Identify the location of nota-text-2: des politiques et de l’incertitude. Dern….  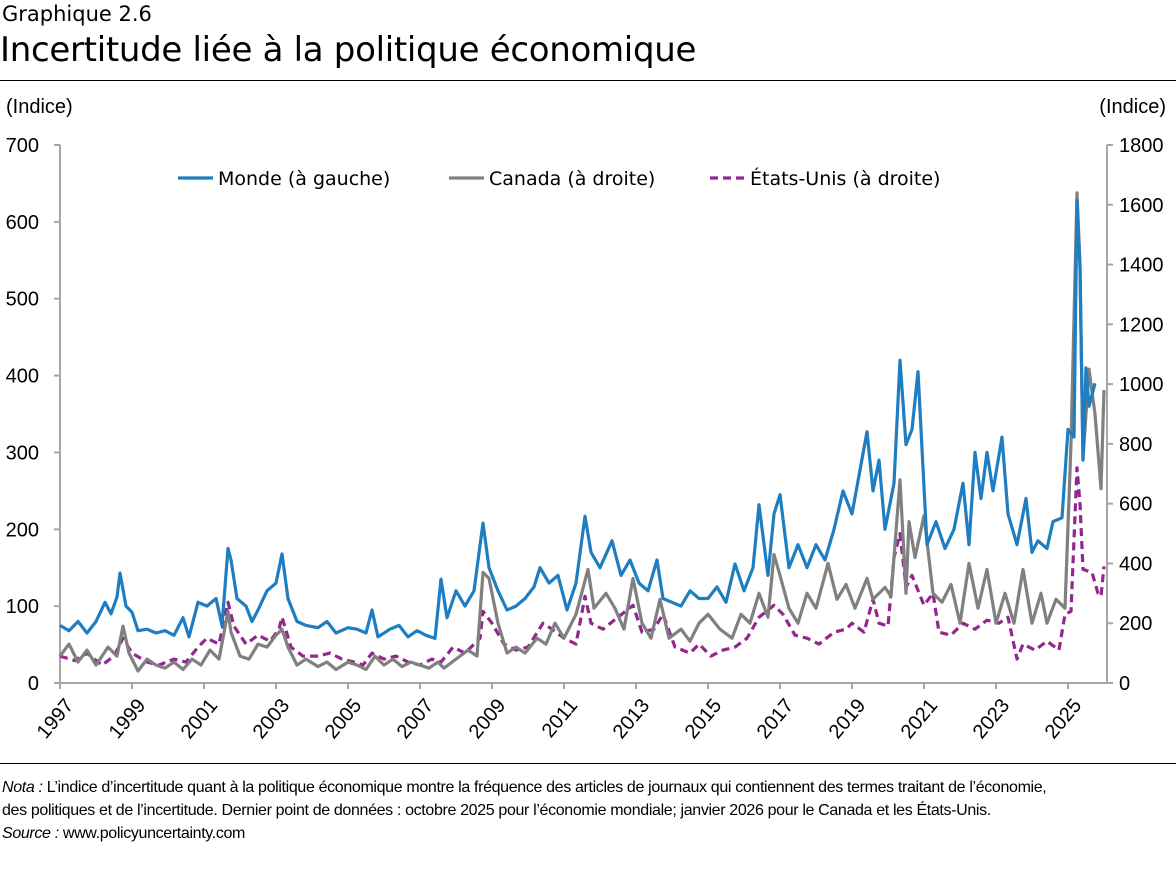
(496, 810).